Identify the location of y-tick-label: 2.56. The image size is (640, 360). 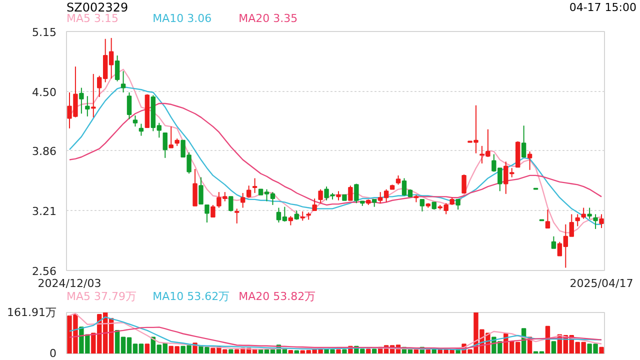
(44, 271).